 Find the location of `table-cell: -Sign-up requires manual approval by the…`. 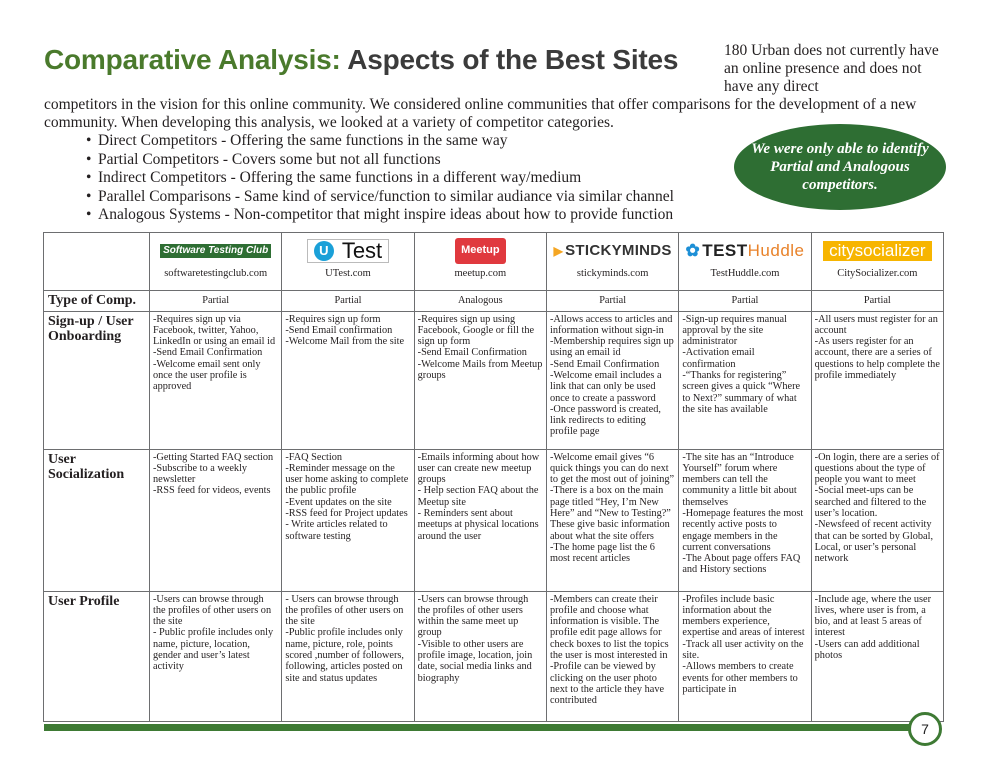

table-cell: -Sign-up requires manual approval by the… is located at coordinates (745, 380).